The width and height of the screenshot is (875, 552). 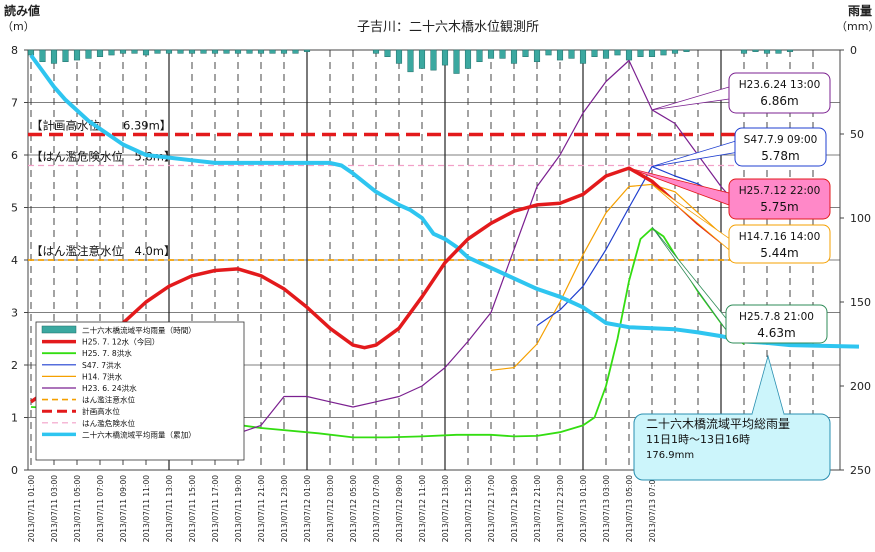 I want to click on left-tick-label: 2, so click(x=14, y=365).